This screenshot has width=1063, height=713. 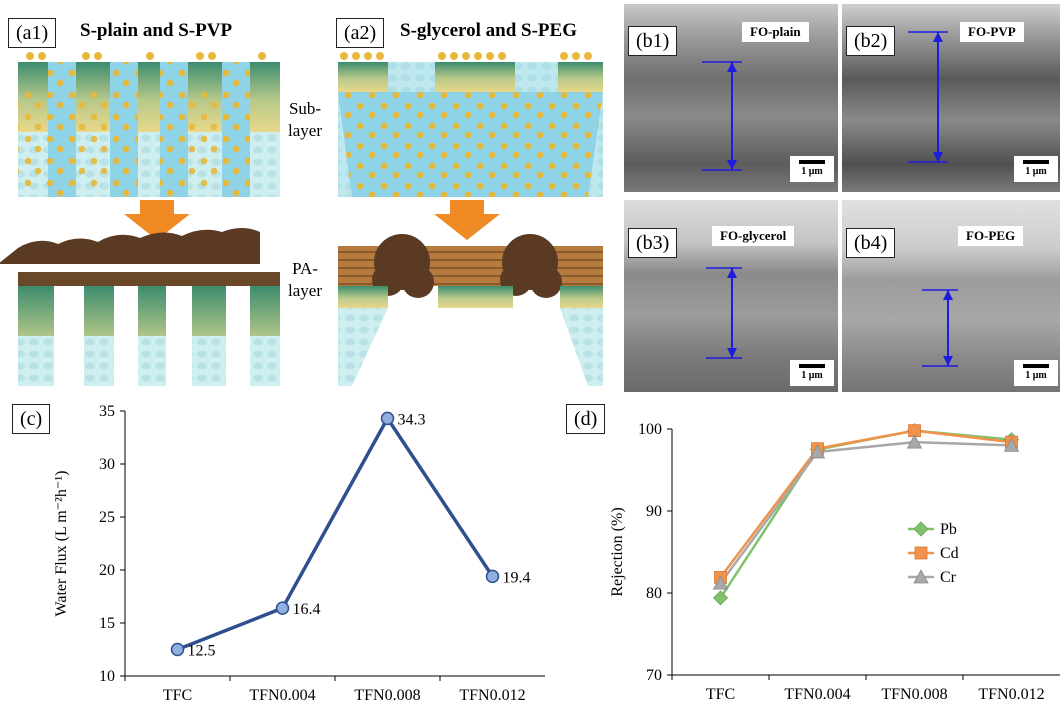 I want to click on sem-image-b4: (b4) FO-PEG 1 μm, so click(x=951, y=296).